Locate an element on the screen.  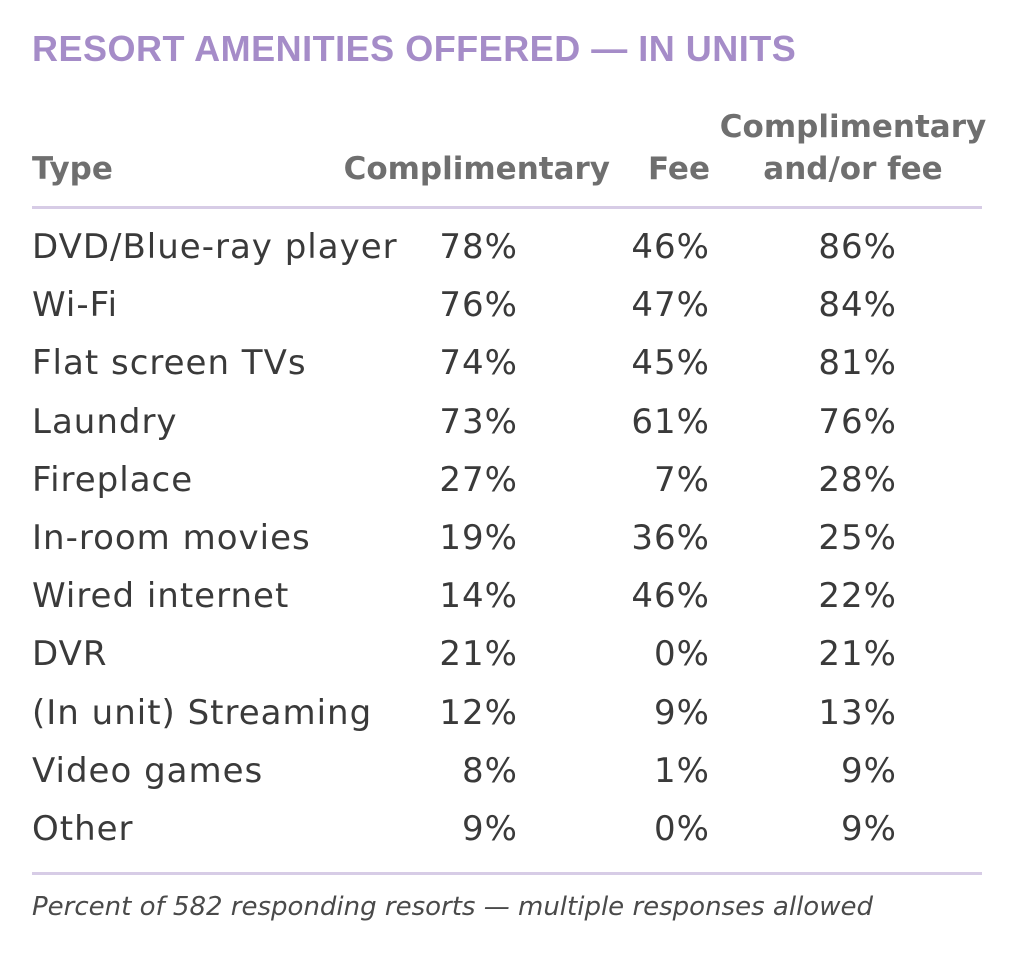
cell-complimentary-and-or-fee: 21% is located at coordinates (857, 654).